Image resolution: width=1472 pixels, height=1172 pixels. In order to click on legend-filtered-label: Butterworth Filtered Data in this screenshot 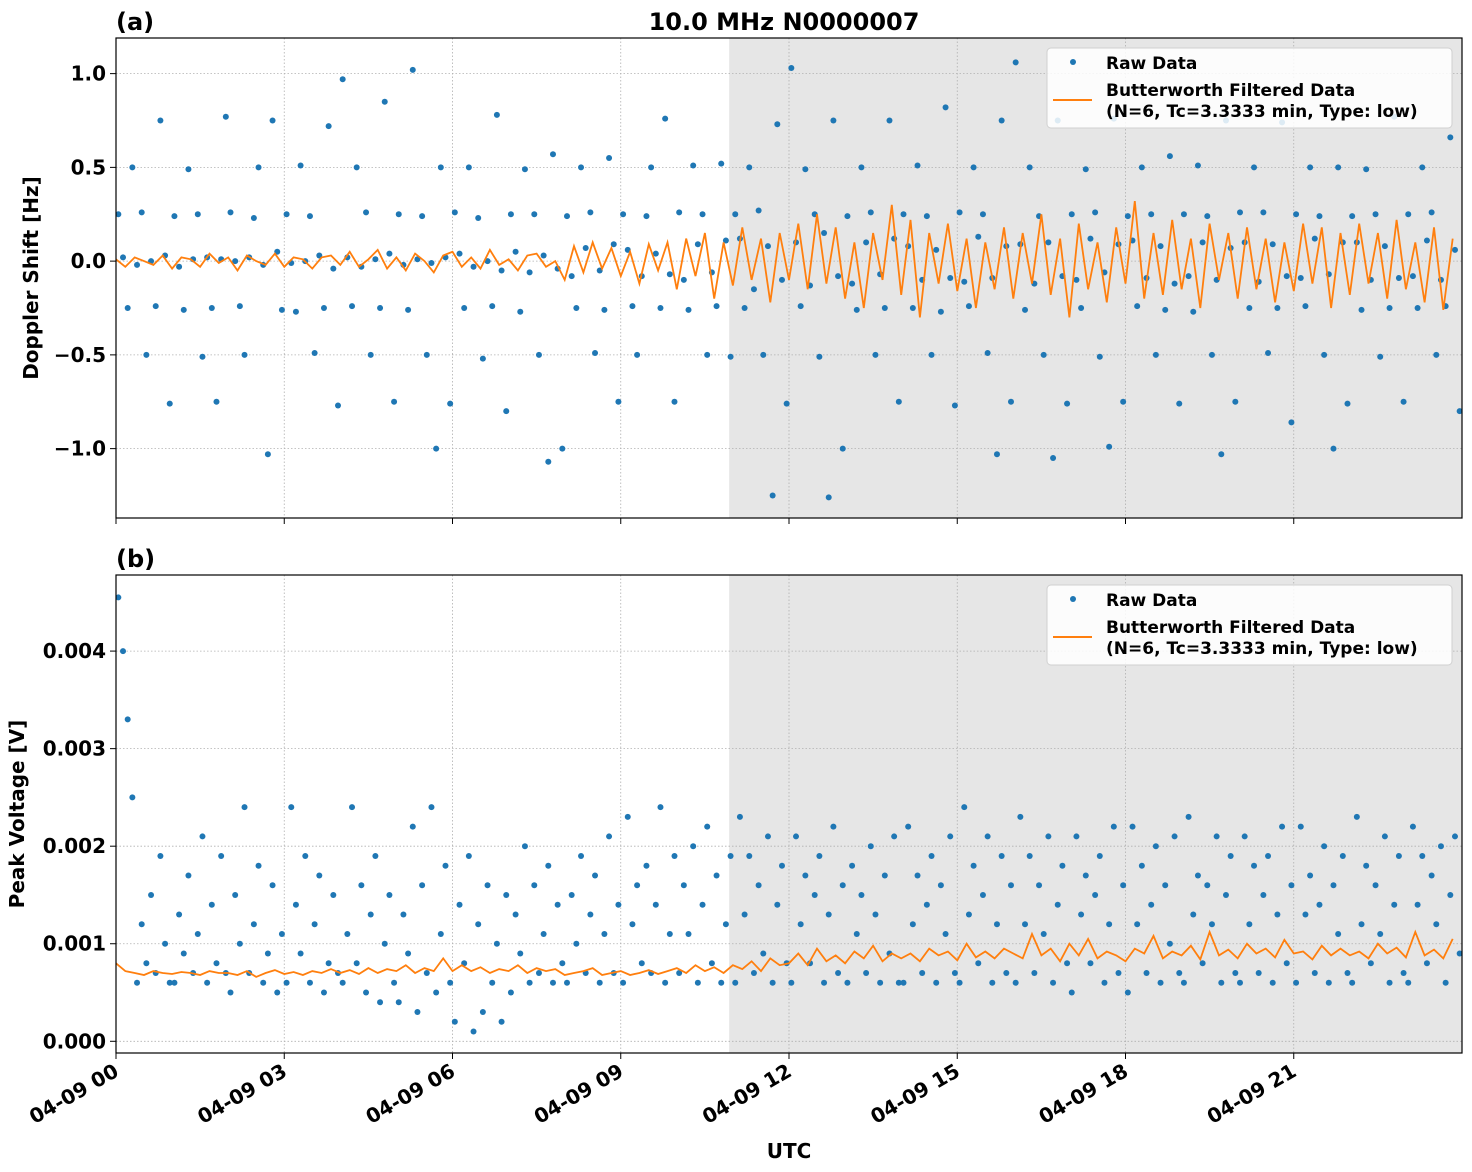, I will do `click(1230, 91)`.